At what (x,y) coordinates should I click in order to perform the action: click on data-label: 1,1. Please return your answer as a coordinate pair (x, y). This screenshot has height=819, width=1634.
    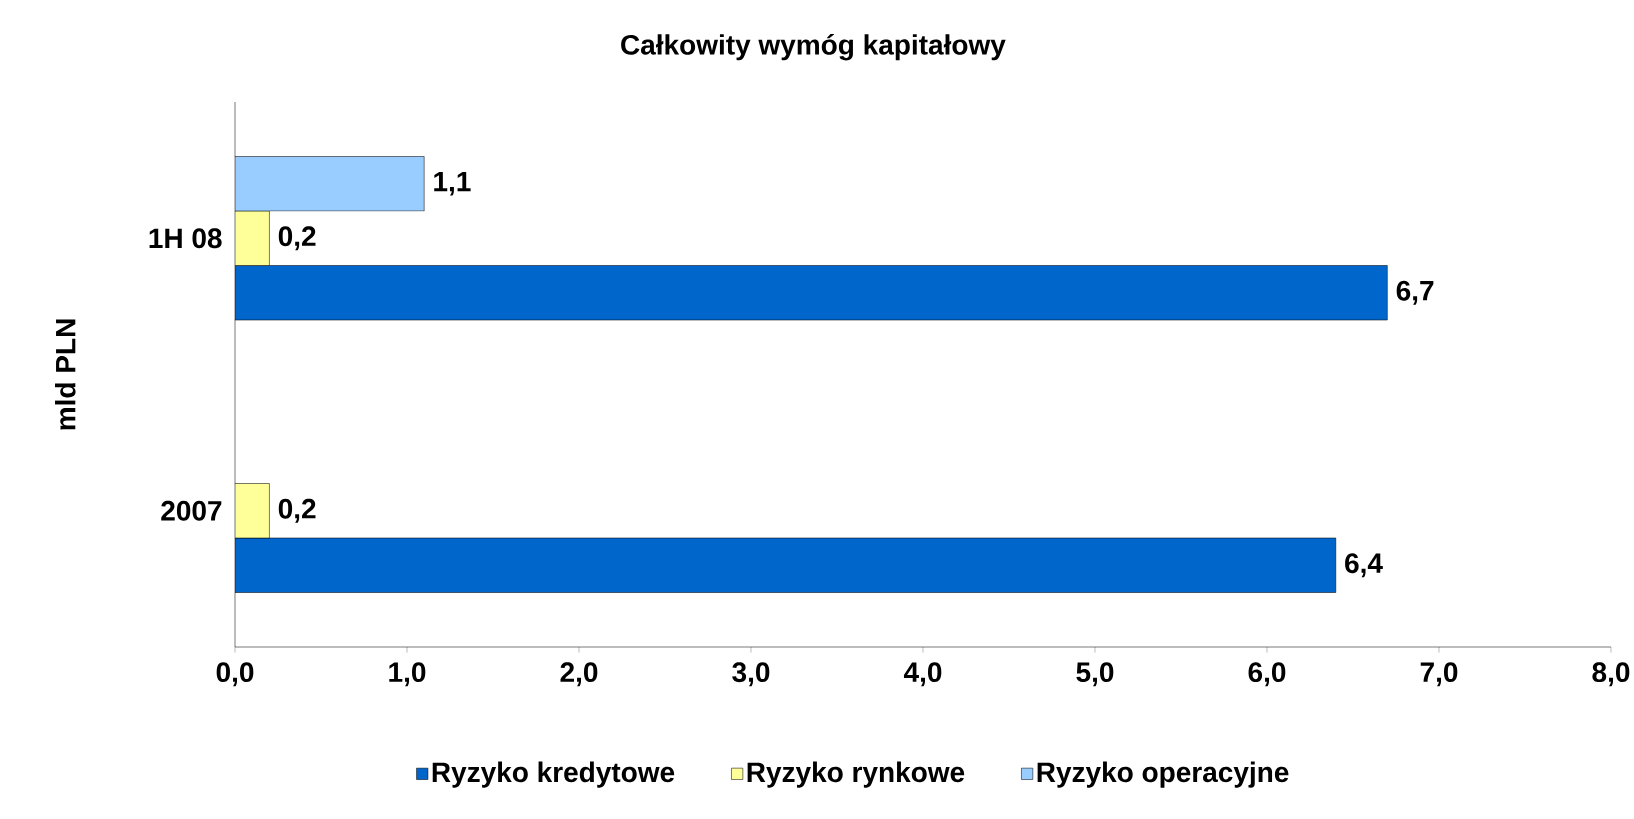
    Looking at the image, I should click on (452, 183).